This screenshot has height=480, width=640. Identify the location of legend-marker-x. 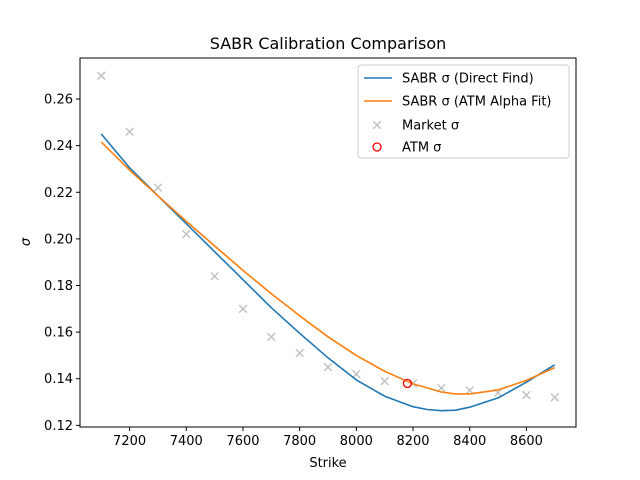
(377, 125).